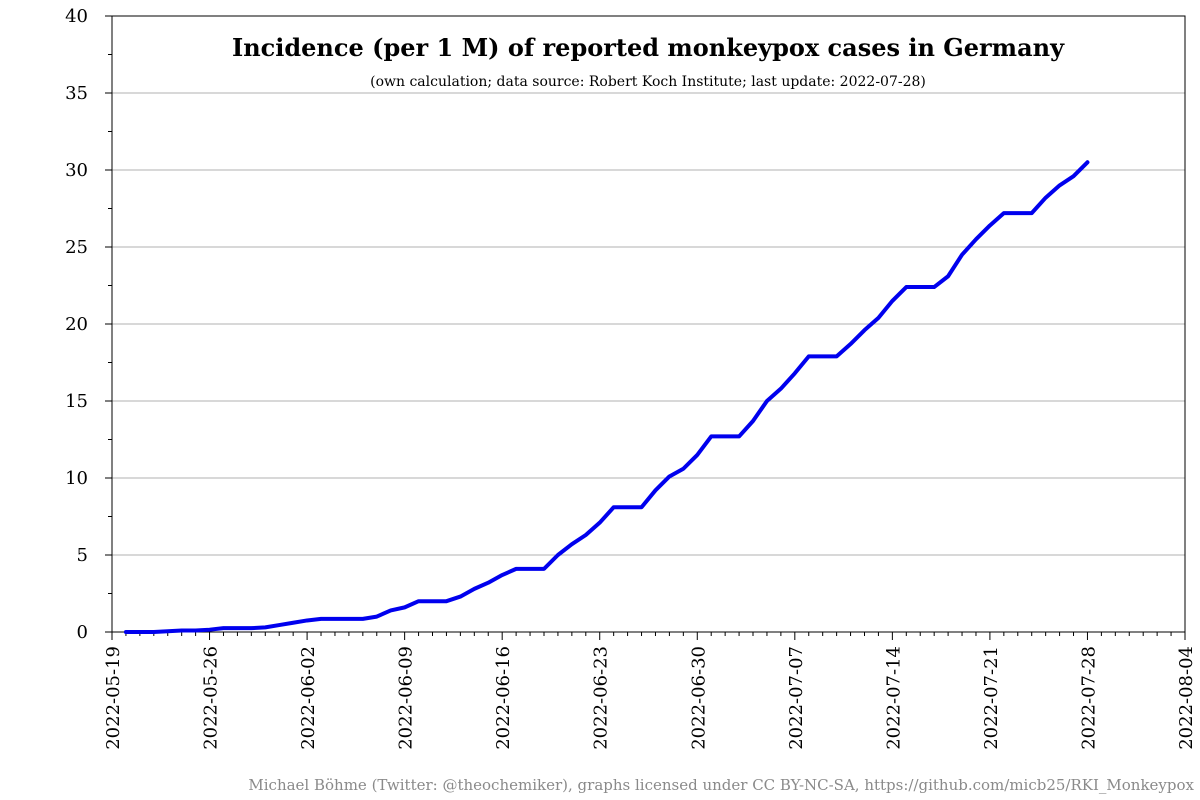 The width and height of the screenshot is (1200, 800). Describe the element at coordinates (893, 698) in the screenshot. I see `tick-label-x: 2022-07-14` at that location.